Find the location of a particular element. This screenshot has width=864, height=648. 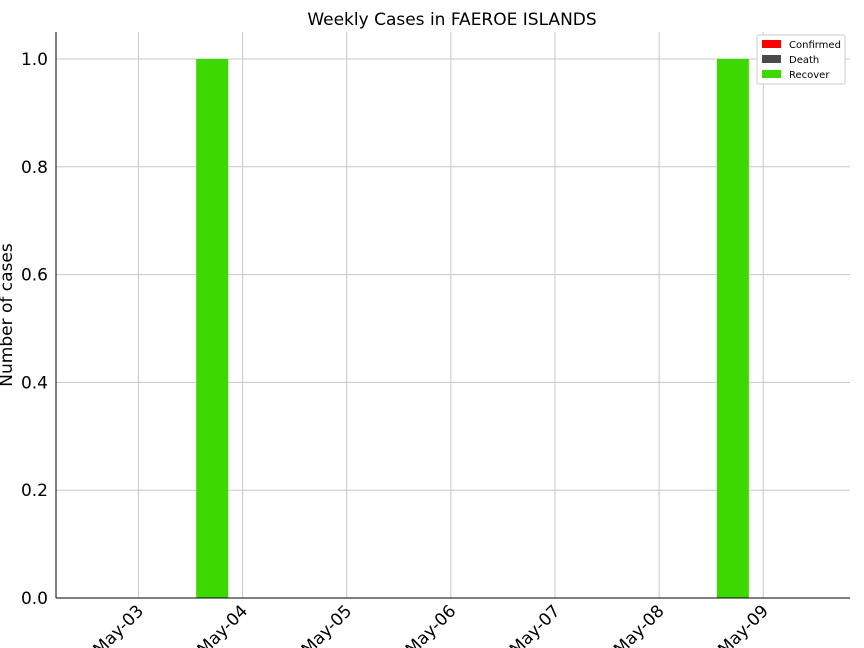

y-tick-label: 0.2 is located at coordinates (34, 491).